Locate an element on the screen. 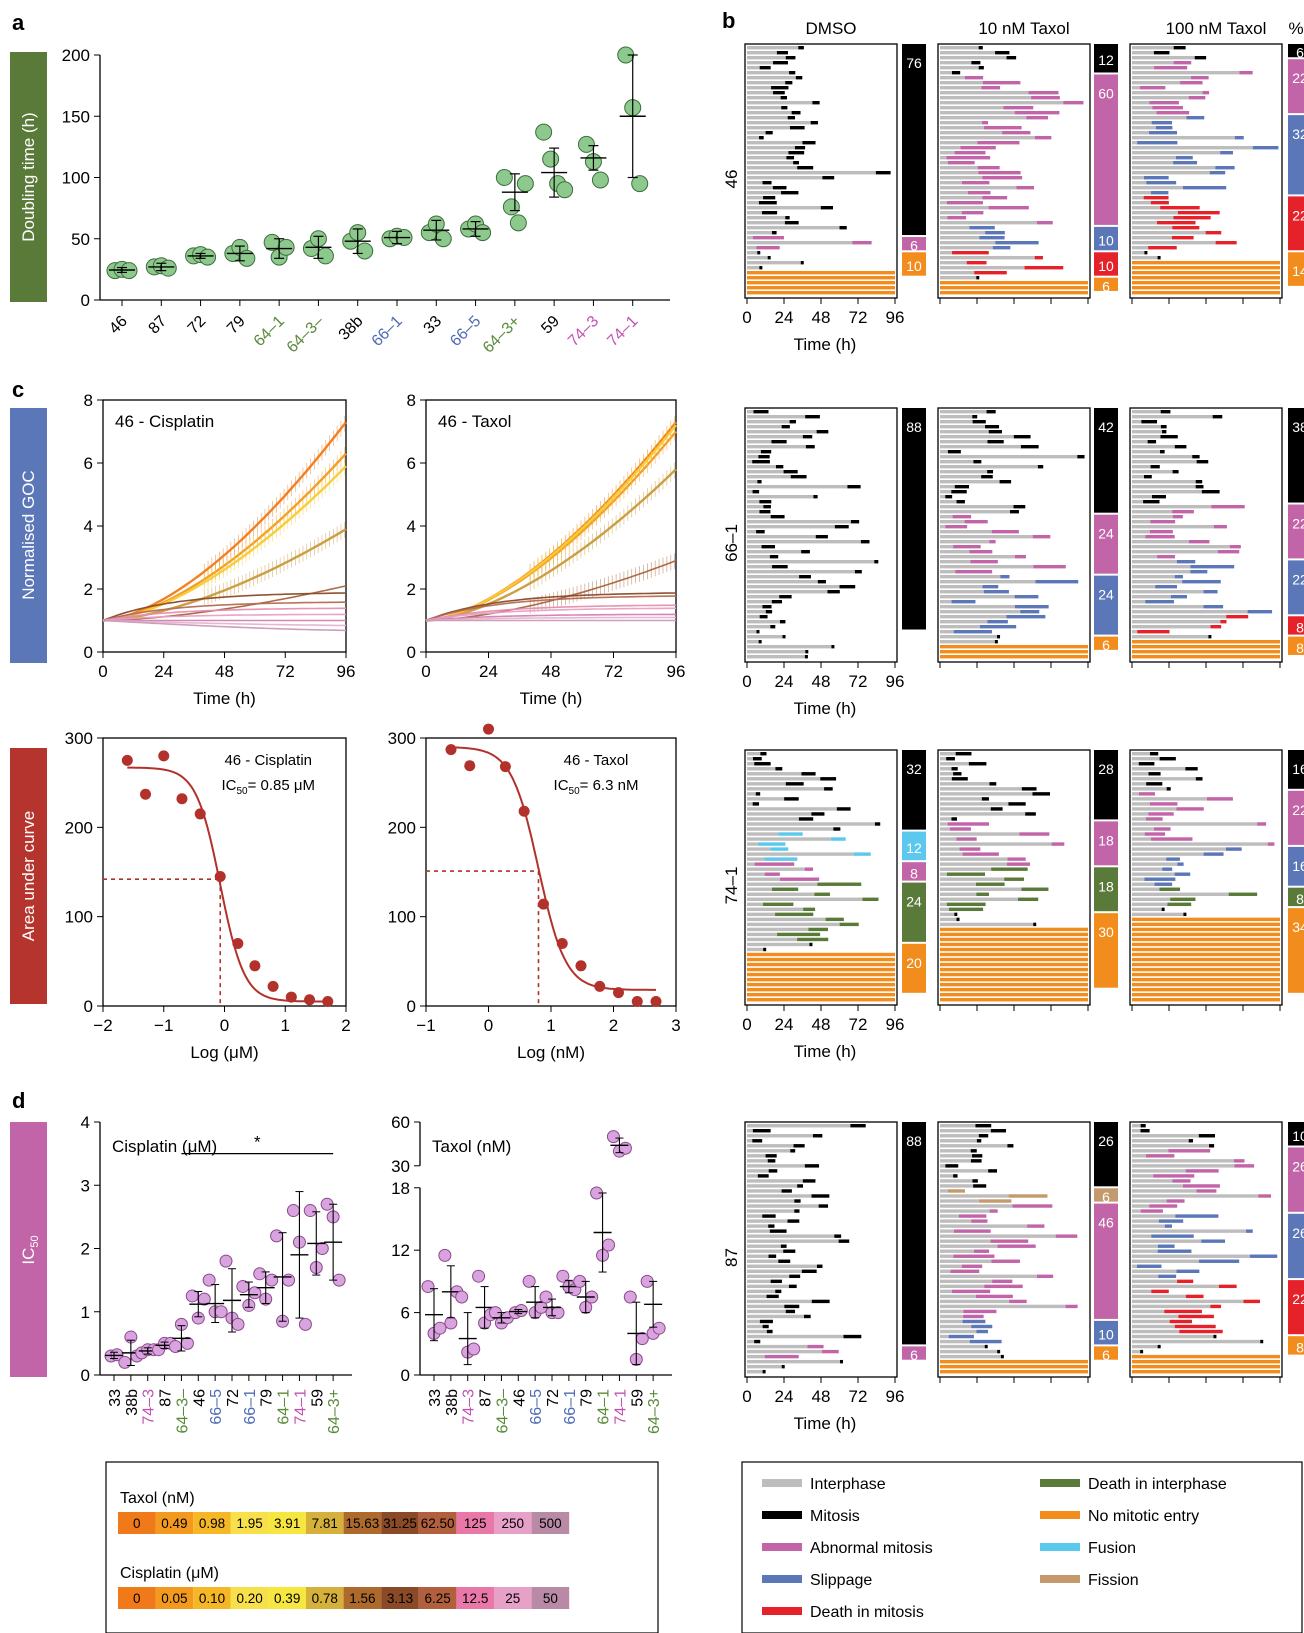  cisplatin-swatch-label: 0.78 is located at coordinates (325, 1598).